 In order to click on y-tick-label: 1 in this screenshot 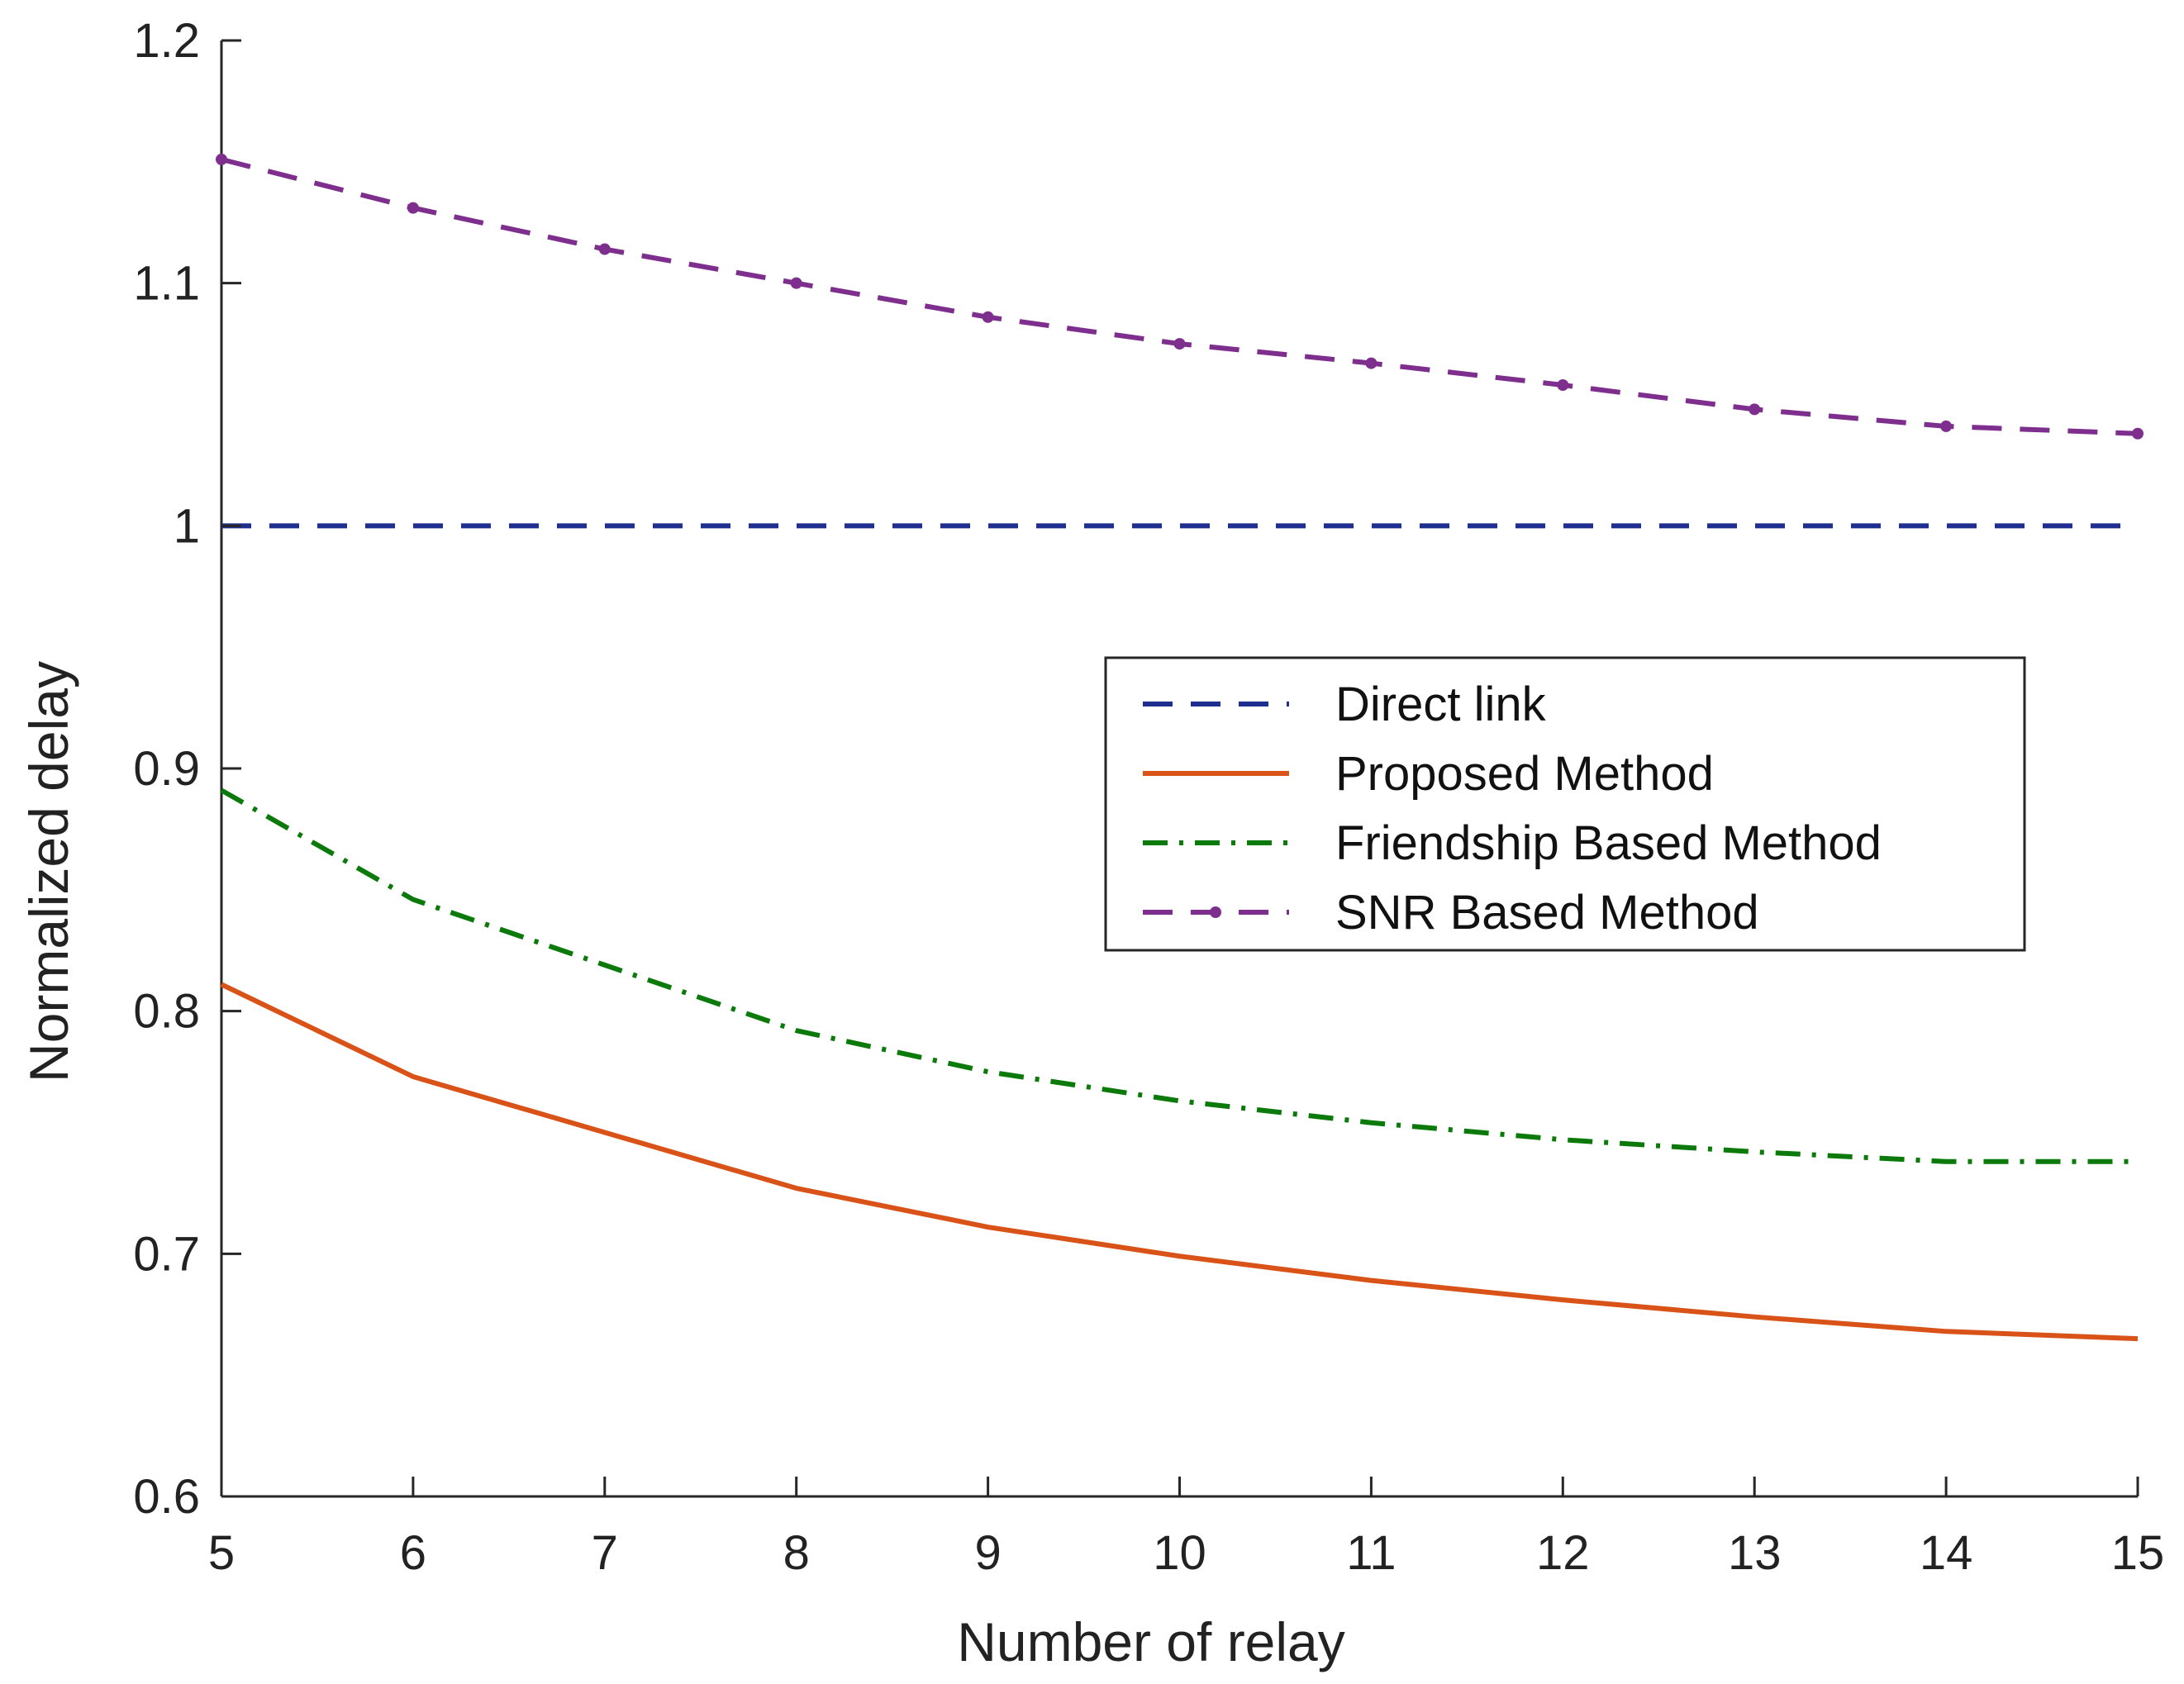, I will do `click(187, 526)`.